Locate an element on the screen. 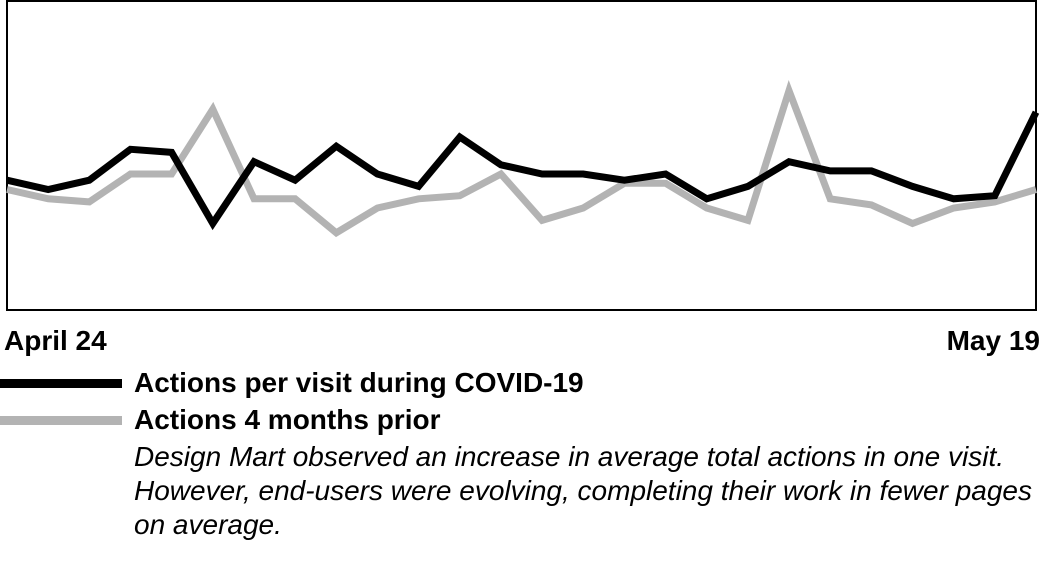 This screenshot has height=567, width=1042. x-tick-label-end: May 19 is located at coordinates (993, 340).